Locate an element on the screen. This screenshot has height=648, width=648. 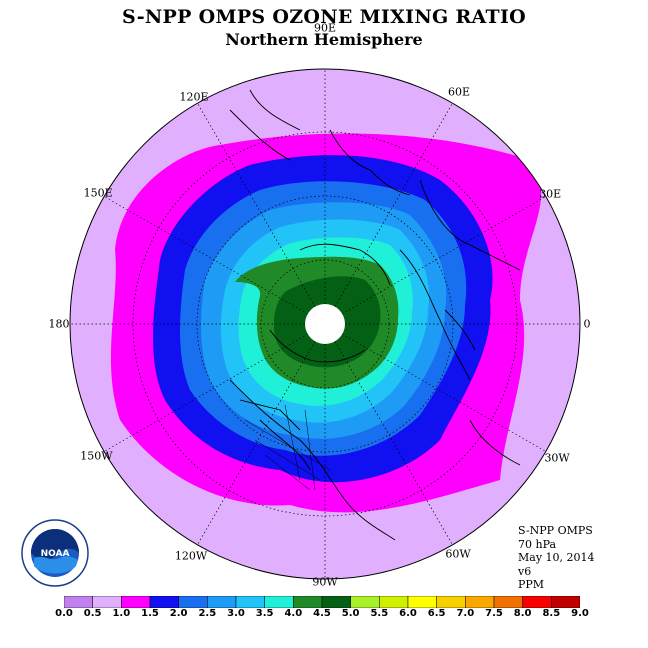
colorbar-tick-label: 5.0 is located at coordinates (350, 613).